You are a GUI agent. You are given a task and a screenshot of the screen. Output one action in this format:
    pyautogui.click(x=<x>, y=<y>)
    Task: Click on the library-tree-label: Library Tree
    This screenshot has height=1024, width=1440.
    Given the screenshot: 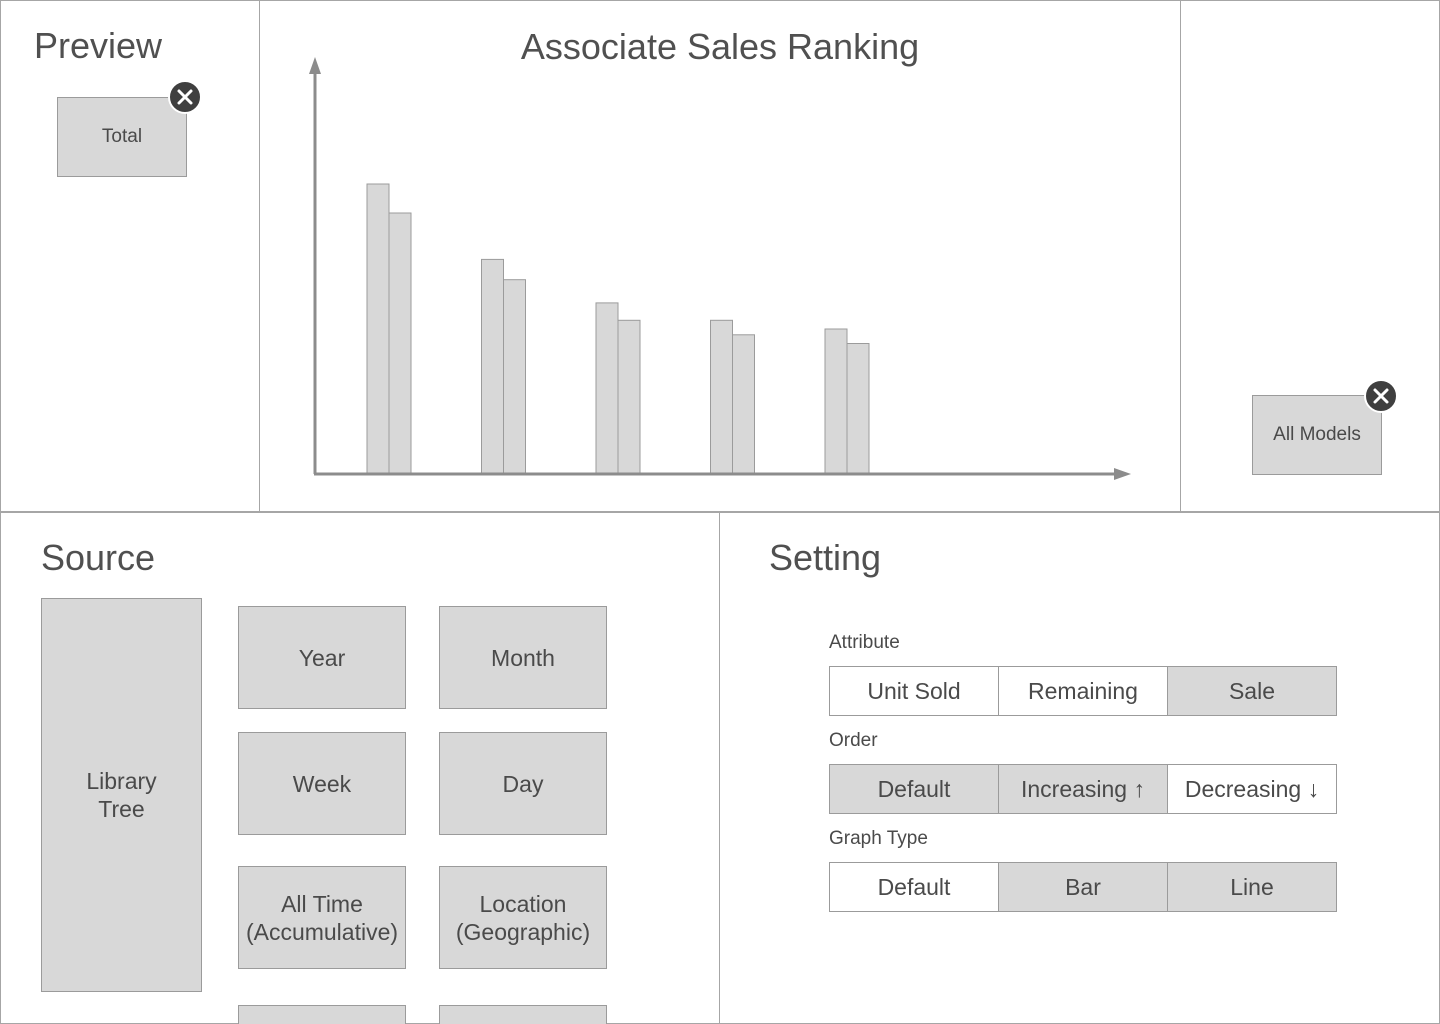 What is the action you would take?
    pyautogui.click(x=121, y=795)
    